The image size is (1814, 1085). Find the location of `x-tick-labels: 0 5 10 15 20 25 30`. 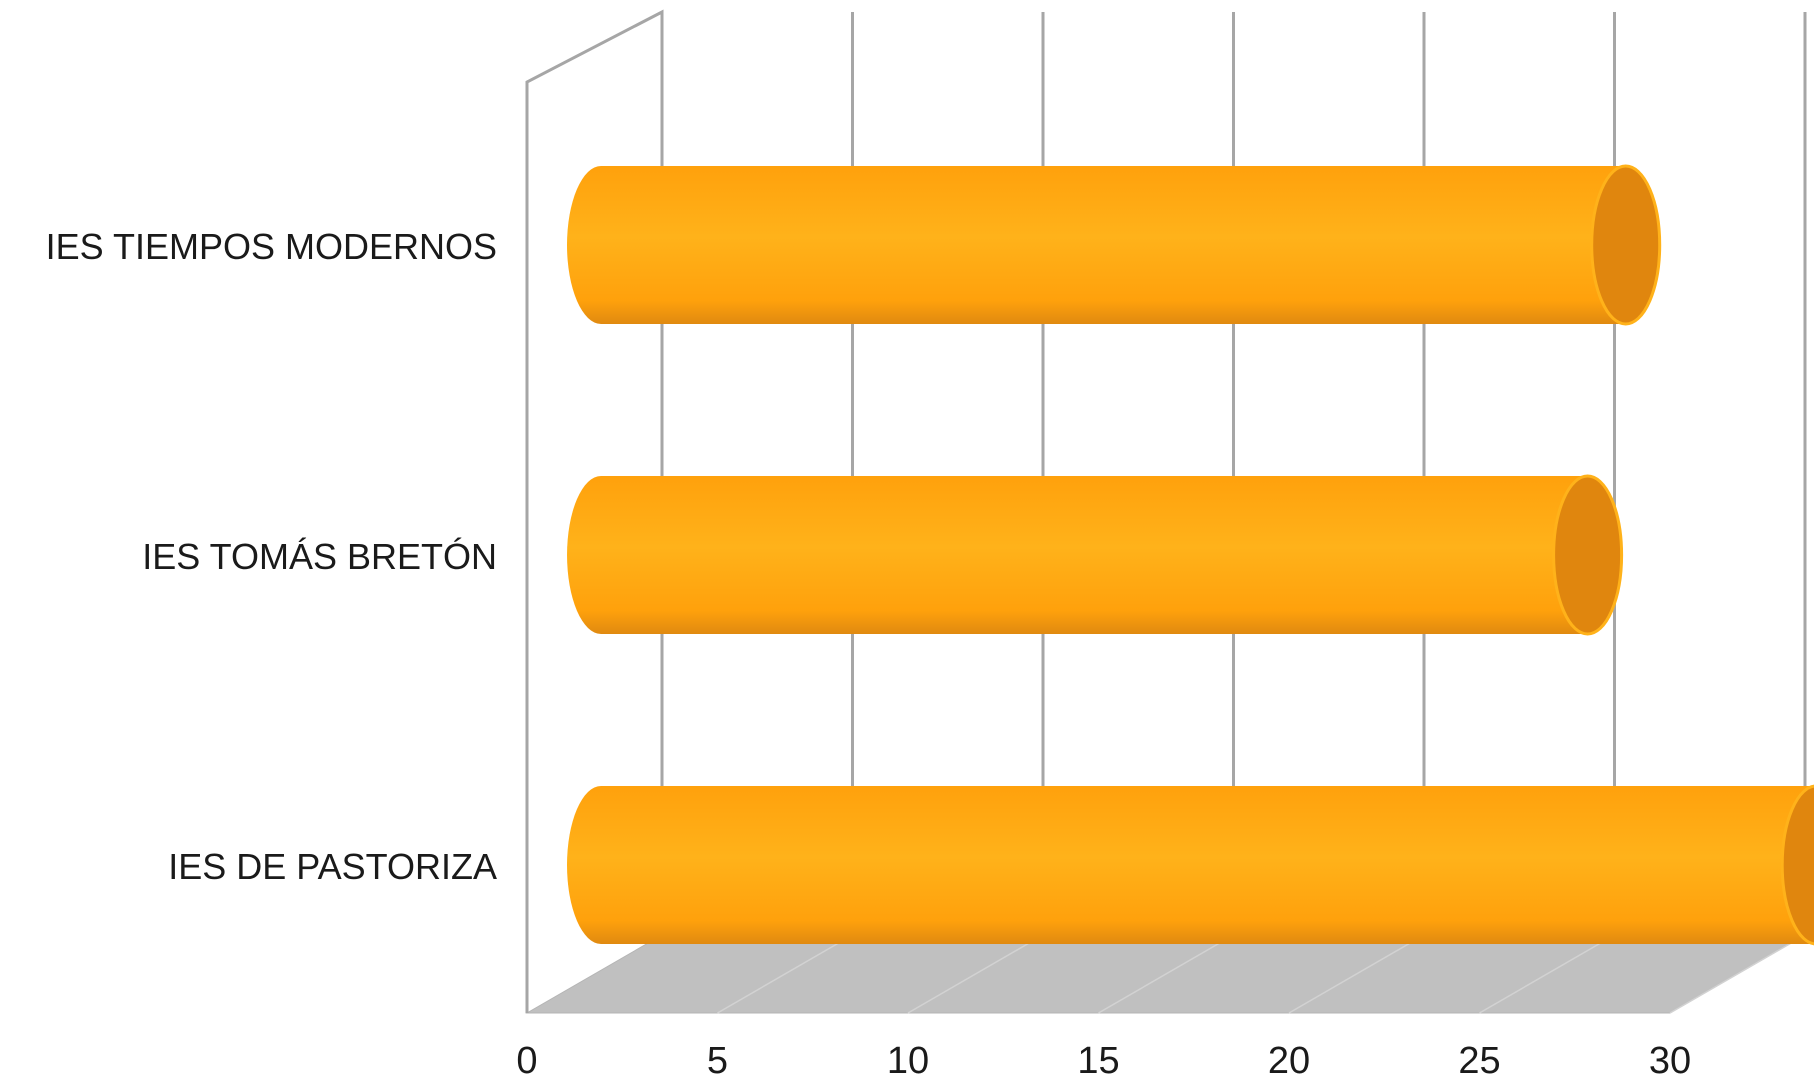

x-tick-labels: 0 5 10 15 20 25 30 is located at coordinates (1103, 1061).